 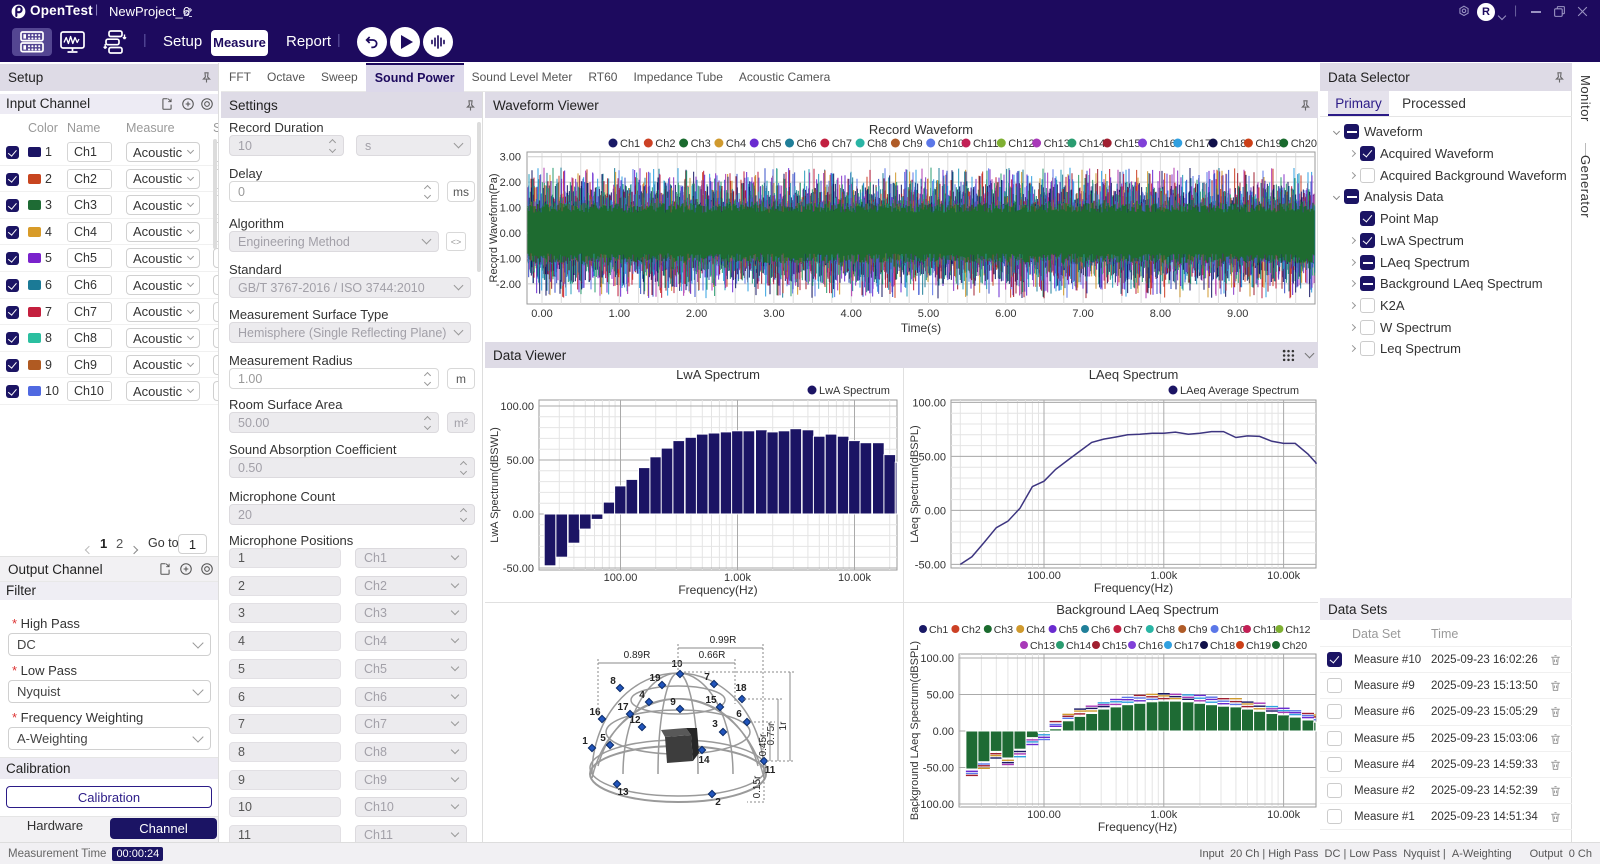 What do you see at coordinates (1021, 144) in the screenshot?
I see `svg-text: Ch12` at bounding box center [1021, 144].